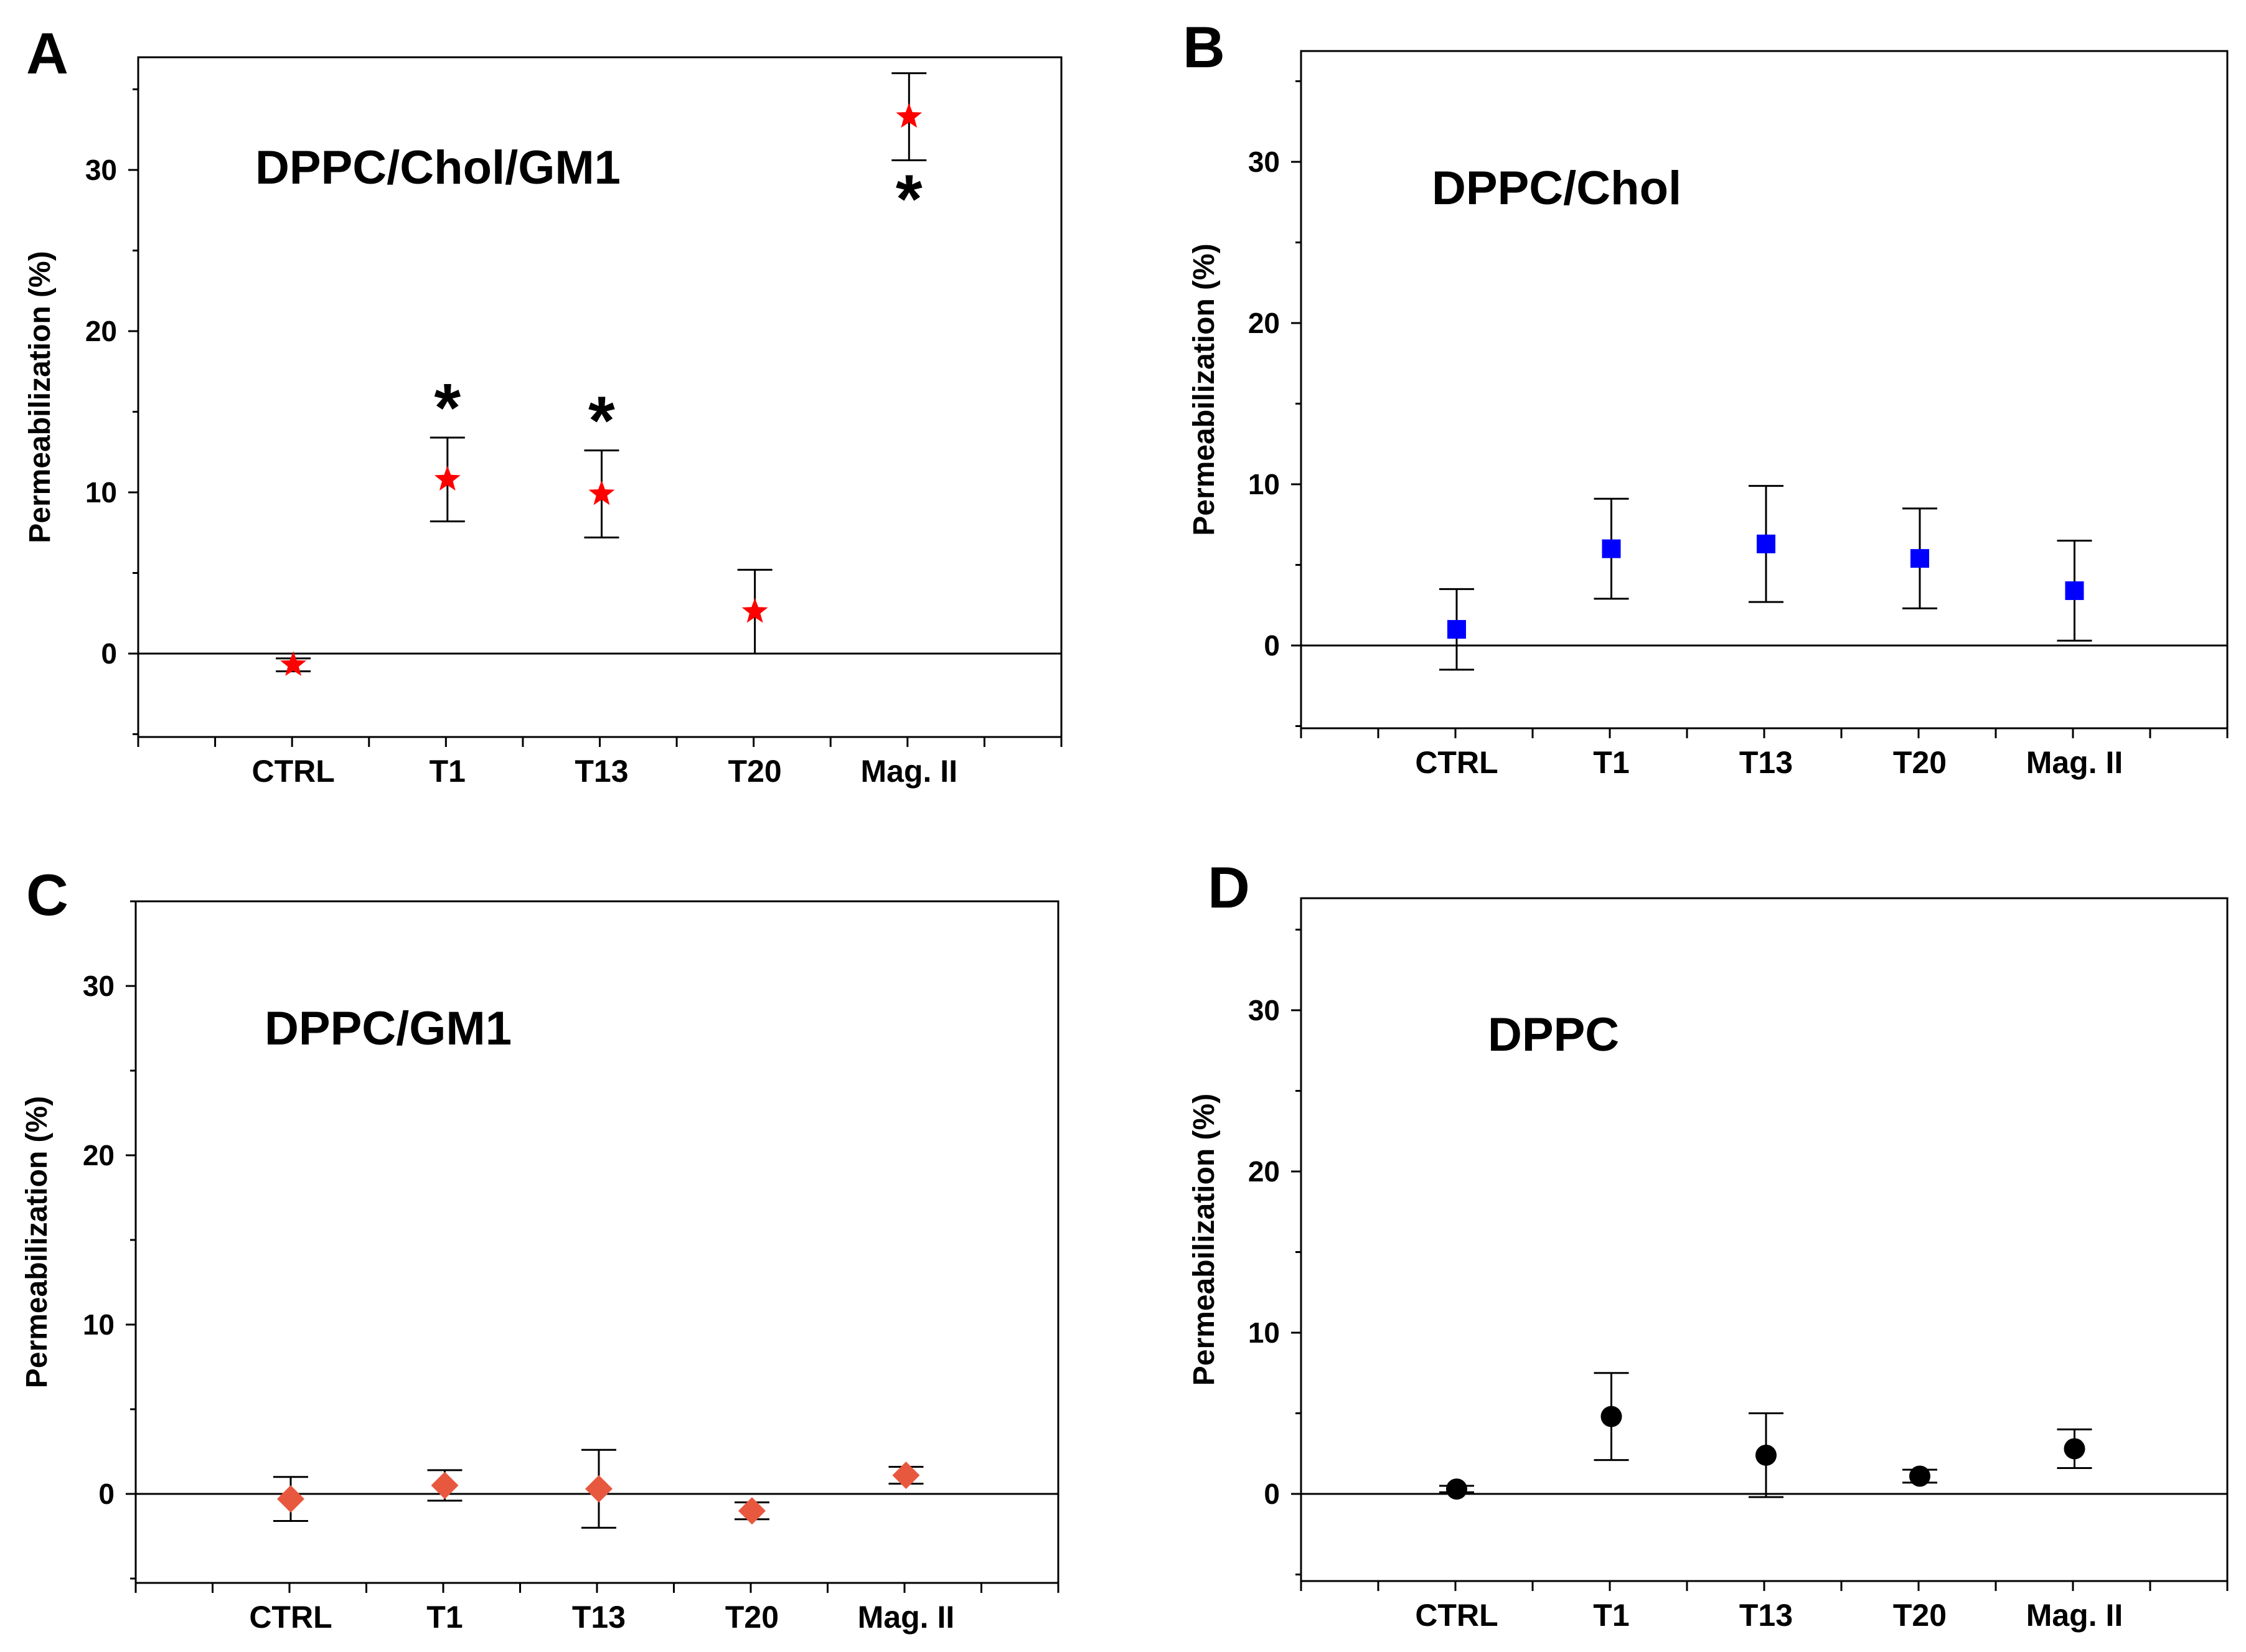 Image resolution: width=2246 pixels, height=1652 pixels. Describe the element at coordinates (438, 167) in the screenshot. I see `panel-title: DPPC/Chol/GM1` at that location.